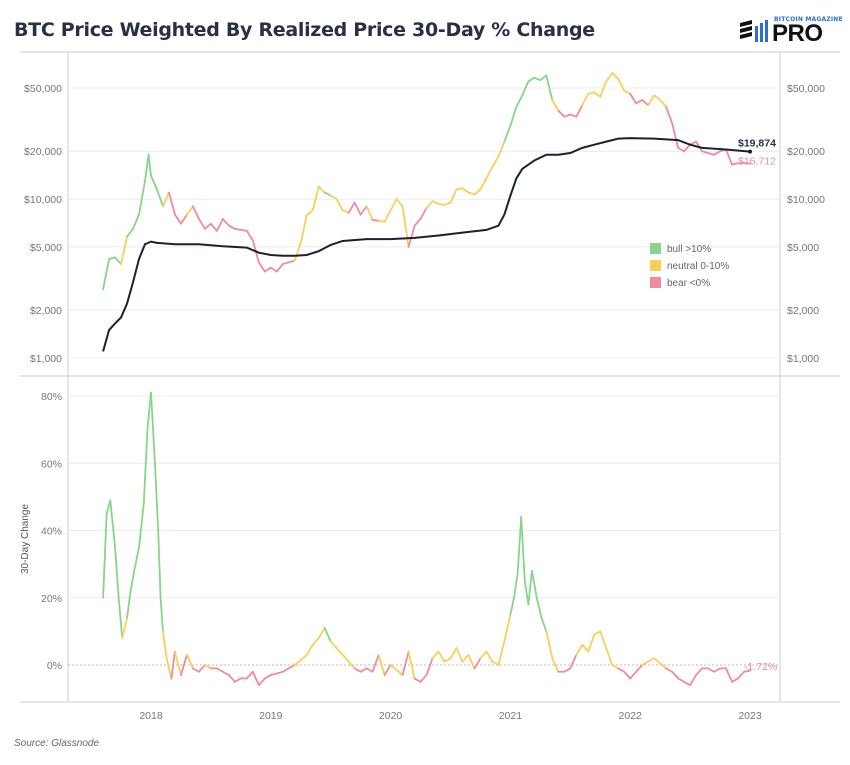 The height and width of the screenshot is (765, 850). Describe the element at coordinates (757, 162) in the screenshot. I see `btc-price-label: $16,712` at that location.